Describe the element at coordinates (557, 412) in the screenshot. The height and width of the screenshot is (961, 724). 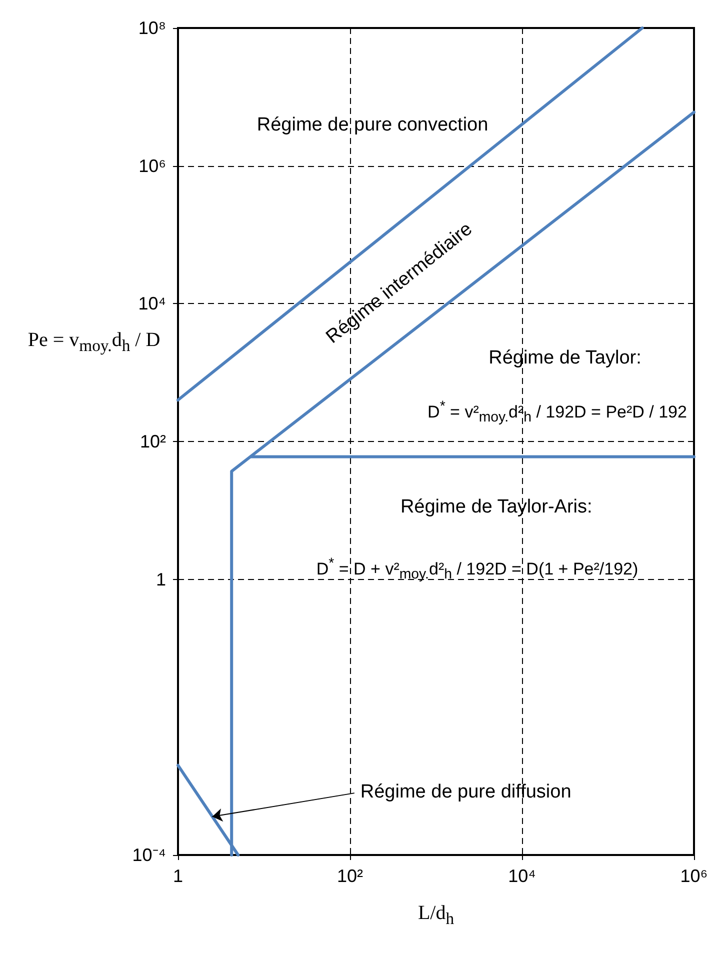
I see `annotation: D$^{*}$ = v²$_{moy.}$d²$_{h}$ / 192D = Pe²D / 192` at that location.